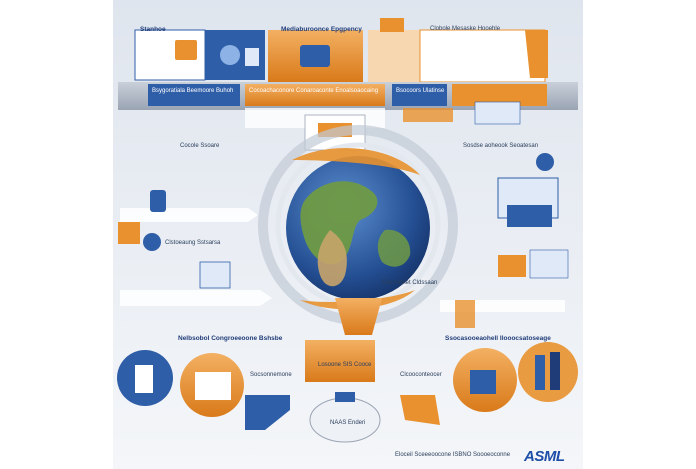  I want to click on footer-text: Eloceil Sceeeoocone ISBNO Soooeoconne, so click(453, 455).